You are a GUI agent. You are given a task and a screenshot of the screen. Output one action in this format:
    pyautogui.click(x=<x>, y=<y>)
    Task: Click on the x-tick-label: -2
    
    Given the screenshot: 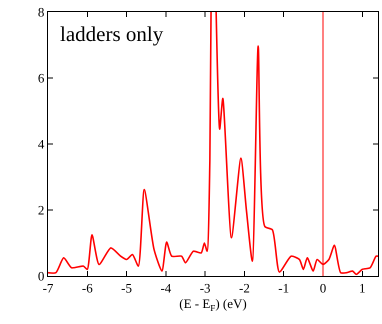 What is the action you would take?
    pyautogui.click(x=244, y=288)
    